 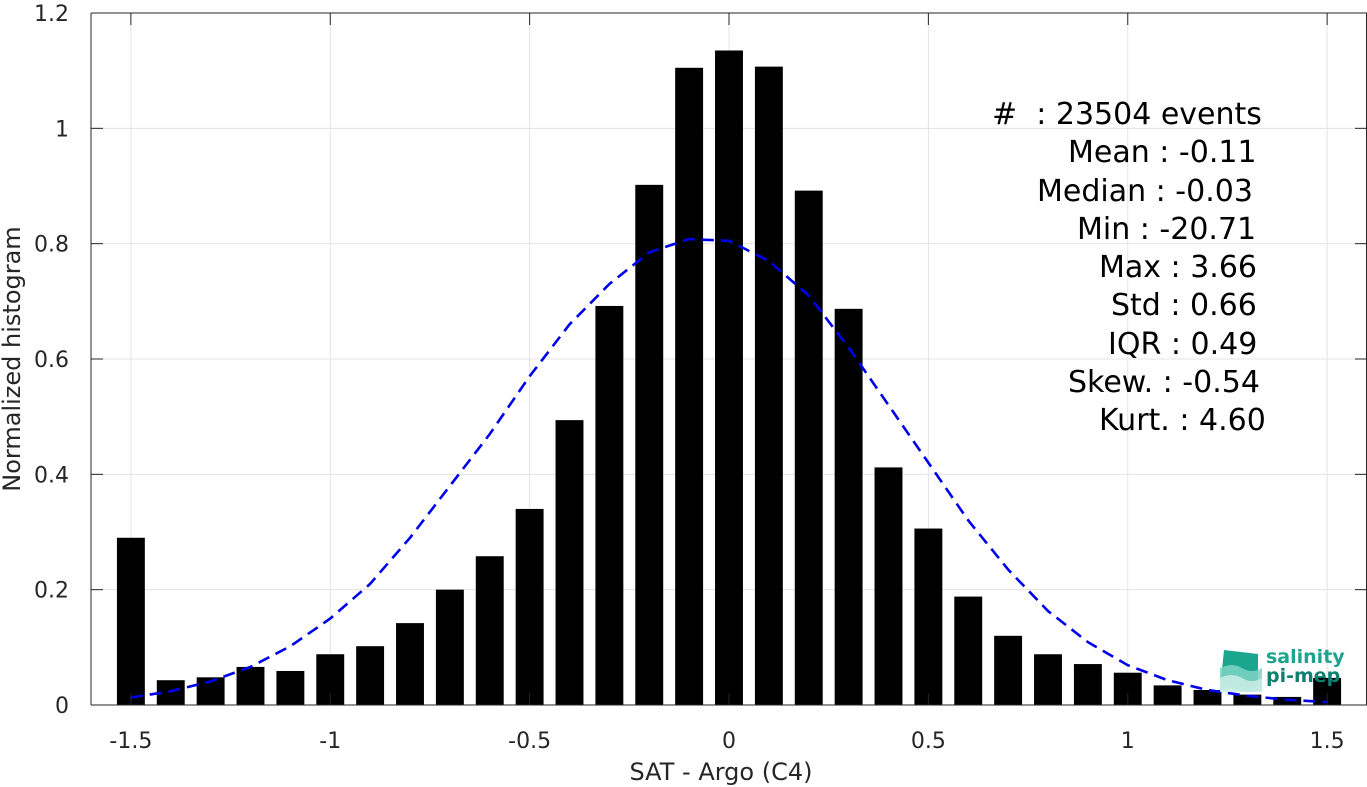 I want to click on x-tick-label: 1, so click(x=1128, y=741).